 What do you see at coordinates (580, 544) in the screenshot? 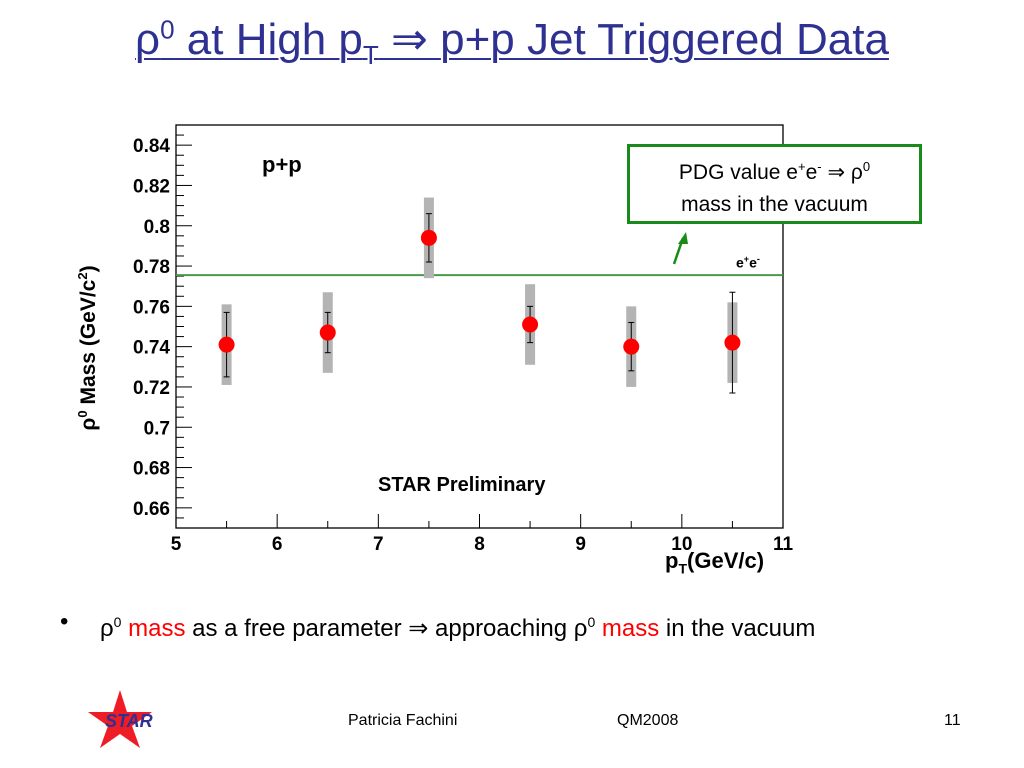
I see `x-tick-label: 9` at bounding box center [580, 544].